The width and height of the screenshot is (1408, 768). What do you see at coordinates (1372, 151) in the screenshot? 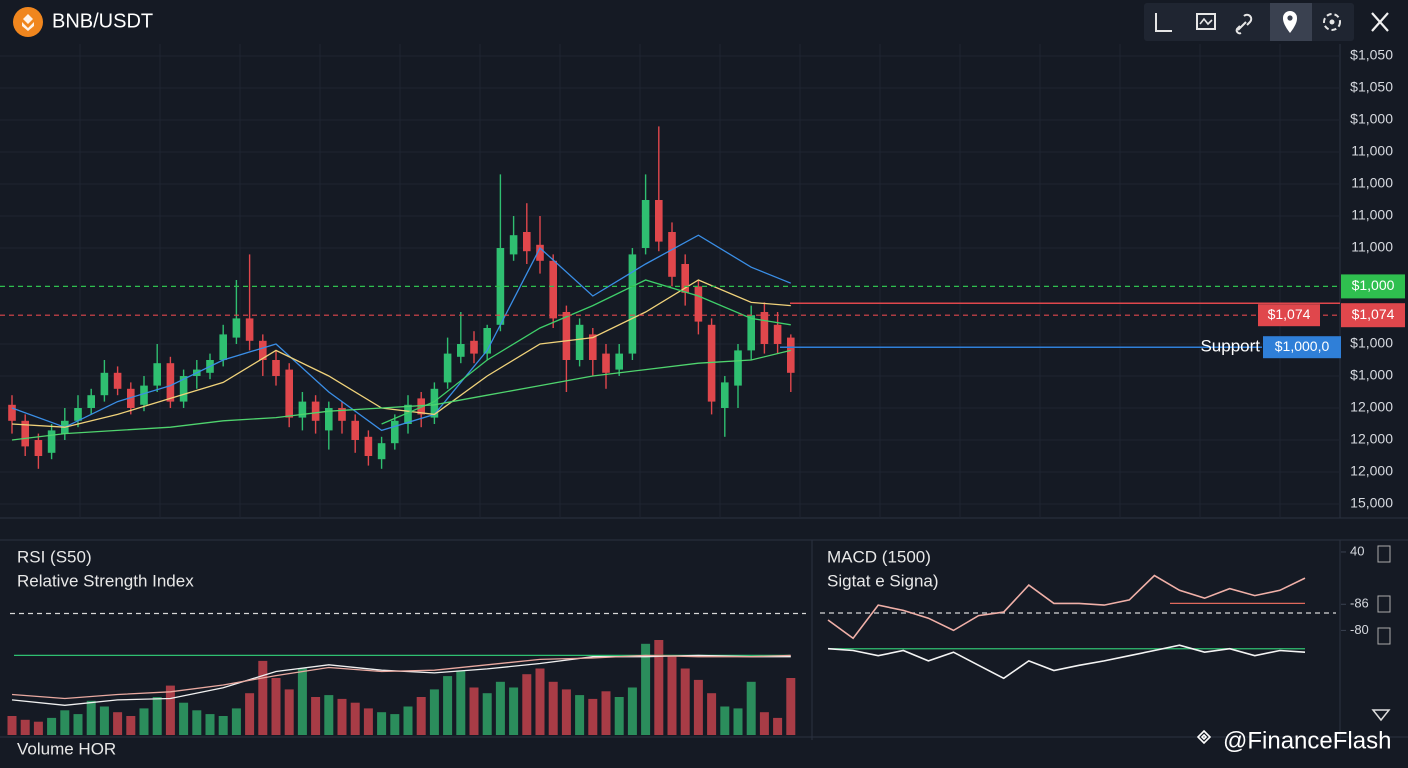
I see `y-tick-label: 11,000` at bounding box center [1372, 151].